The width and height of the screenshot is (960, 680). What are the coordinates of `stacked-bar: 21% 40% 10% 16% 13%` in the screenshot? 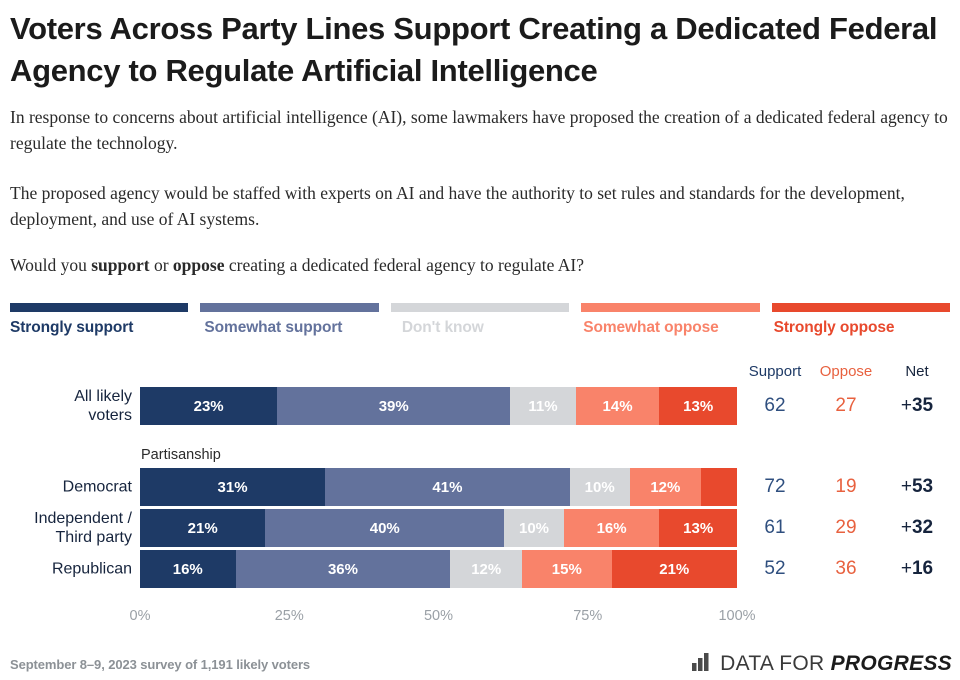 It's located at (438, 528).